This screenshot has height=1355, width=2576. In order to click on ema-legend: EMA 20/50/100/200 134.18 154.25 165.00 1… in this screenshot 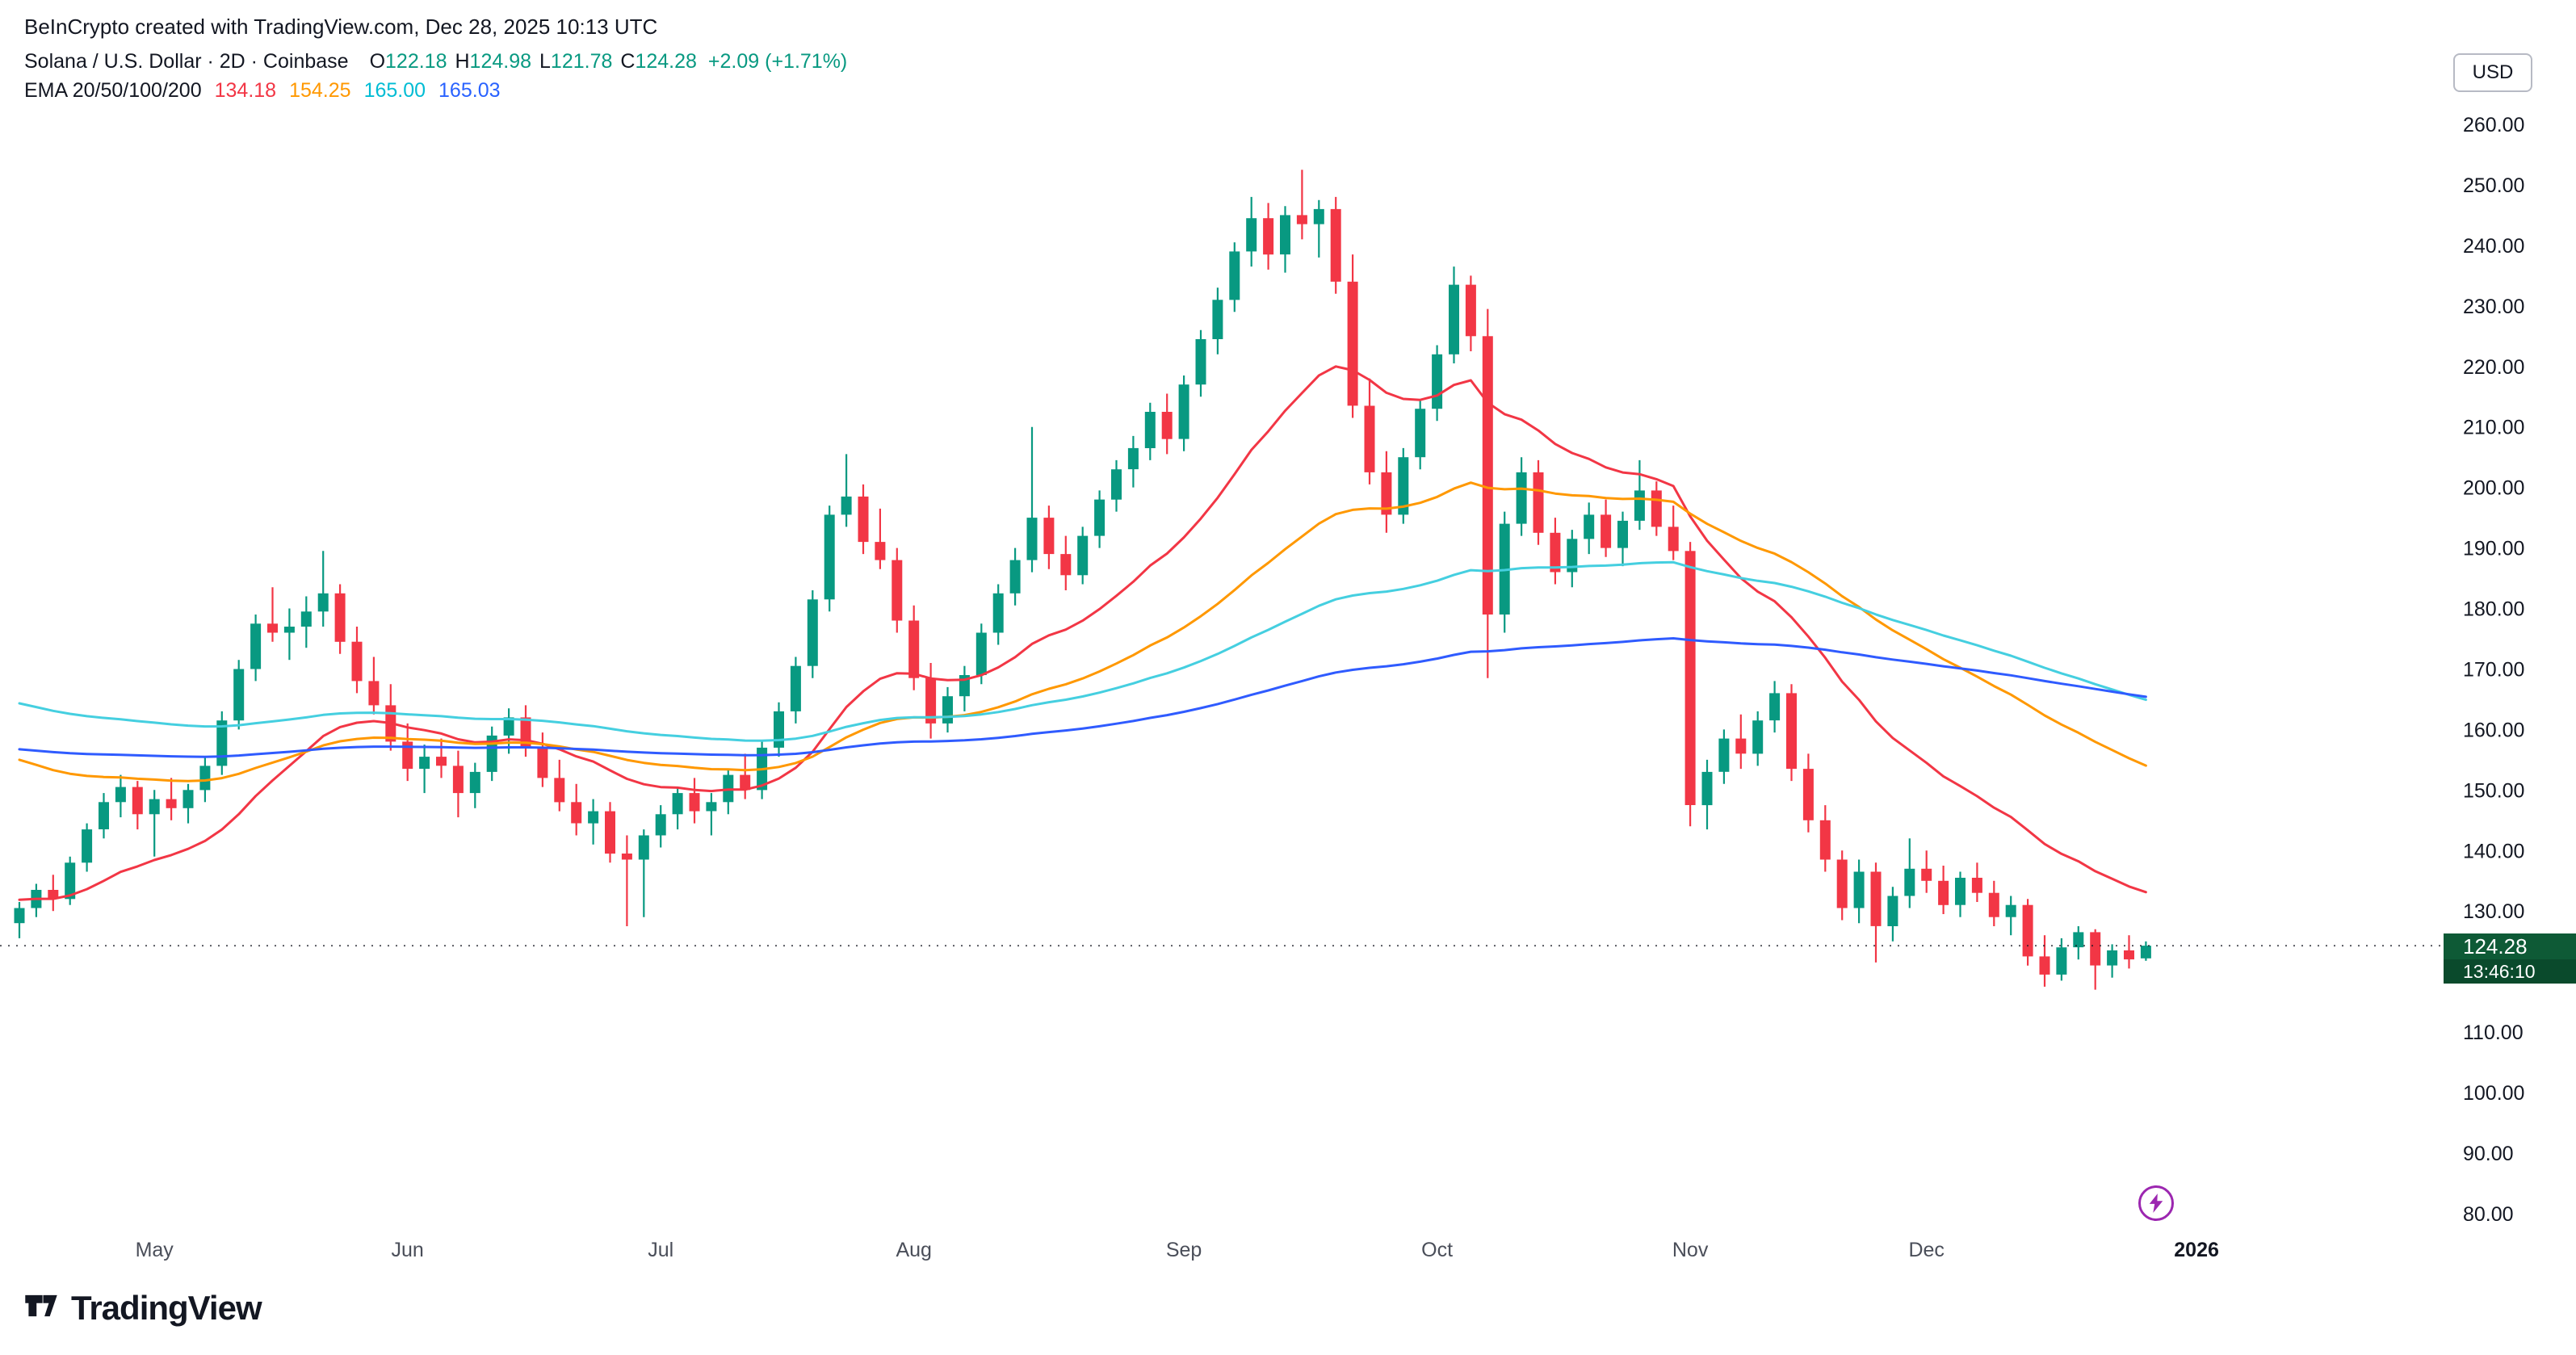, I will do `click(262, 91)`.